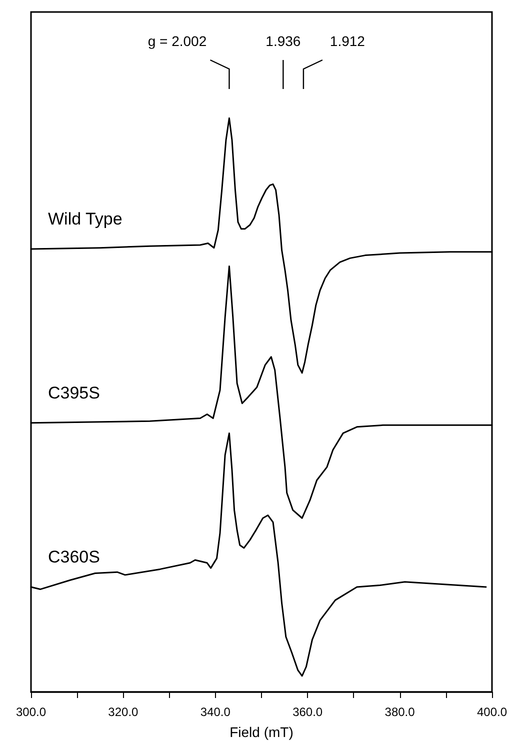 The width and height of the screenshot is (510, 748). I want to click on series-label: C395S, so click(74, 392).